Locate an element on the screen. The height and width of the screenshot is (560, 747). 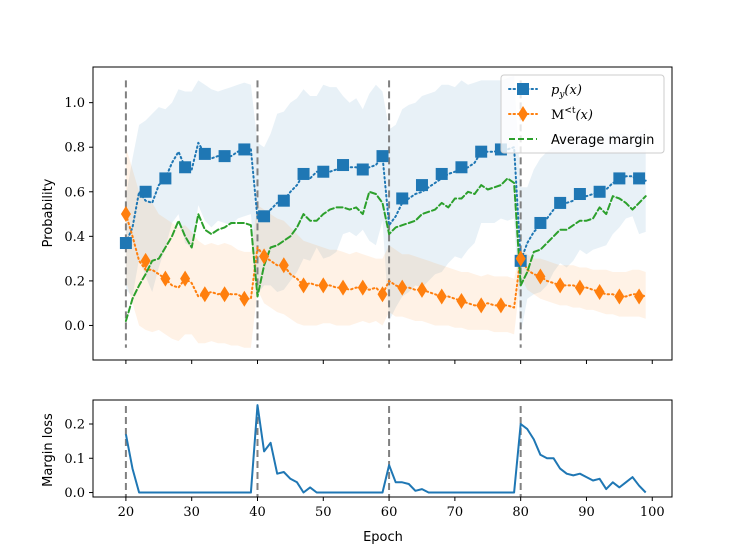
ytick-label-bottom: 0.0 is located at coordinates (74, 493).